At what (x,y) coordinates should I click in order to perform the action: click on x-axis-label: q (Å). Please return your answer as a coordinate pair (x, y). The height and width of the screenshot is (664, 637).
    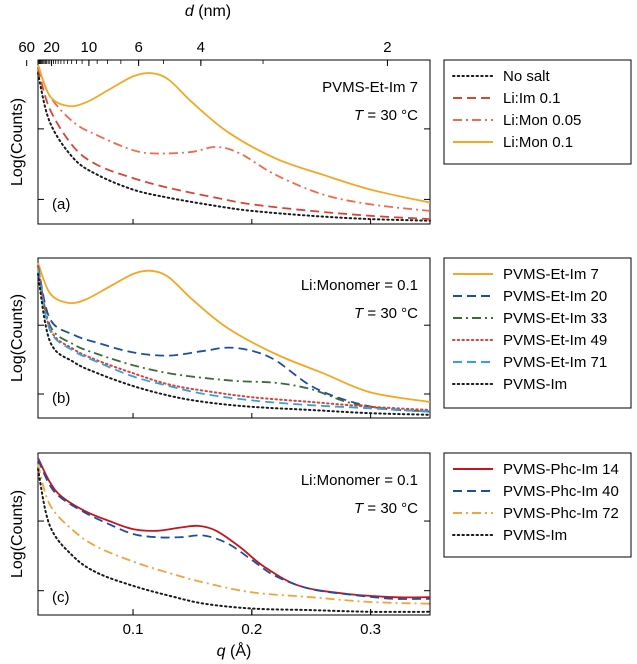
    Looking at the image, I should click on (234, 650).